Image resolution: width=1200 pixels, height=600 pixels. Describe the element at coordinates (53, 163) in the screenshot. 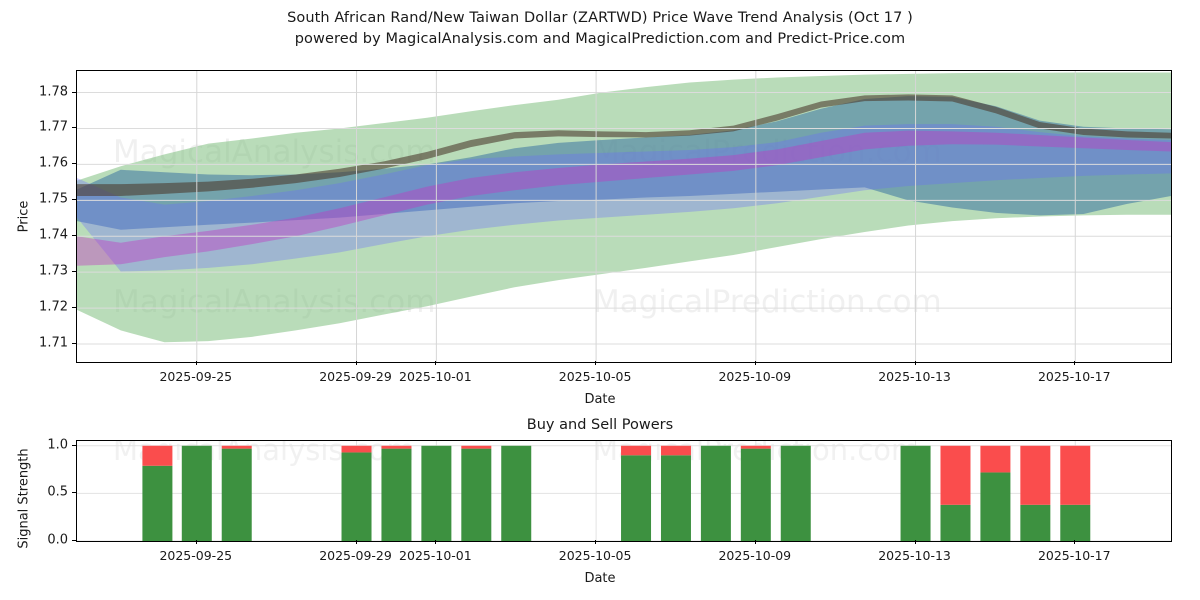

I see `price-y-tick-label: 1.76` at that location.